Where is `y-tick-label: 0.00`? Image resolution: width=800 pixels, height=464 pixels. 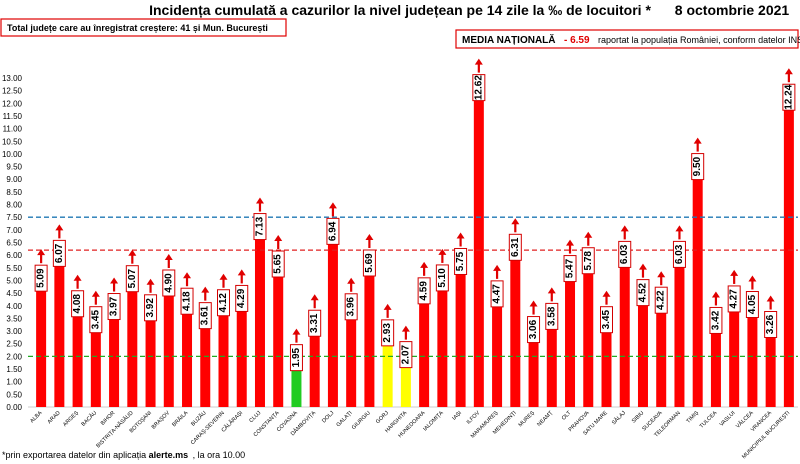
y-tick-label: 0.00 is located at coordinates (14, 407).